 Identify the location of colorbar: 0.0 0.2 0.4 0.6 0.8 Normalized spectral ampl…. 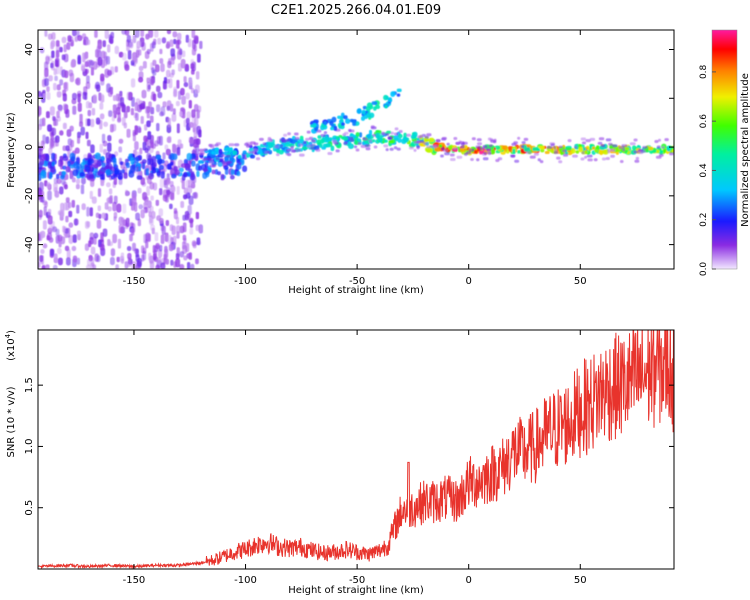
(724, 152).